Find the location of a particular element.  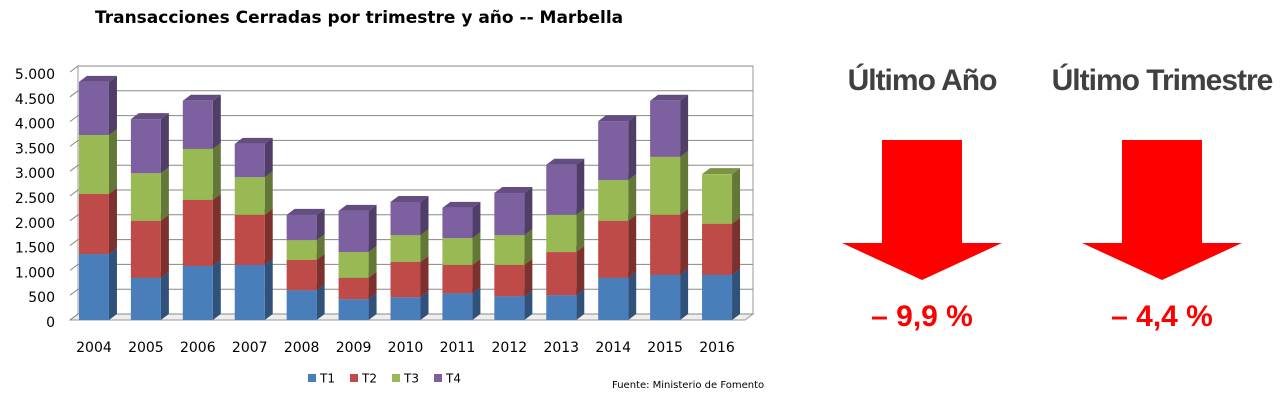

indicator: Último Trimestre – 4,4 % is located at coordinates (1163, 198).